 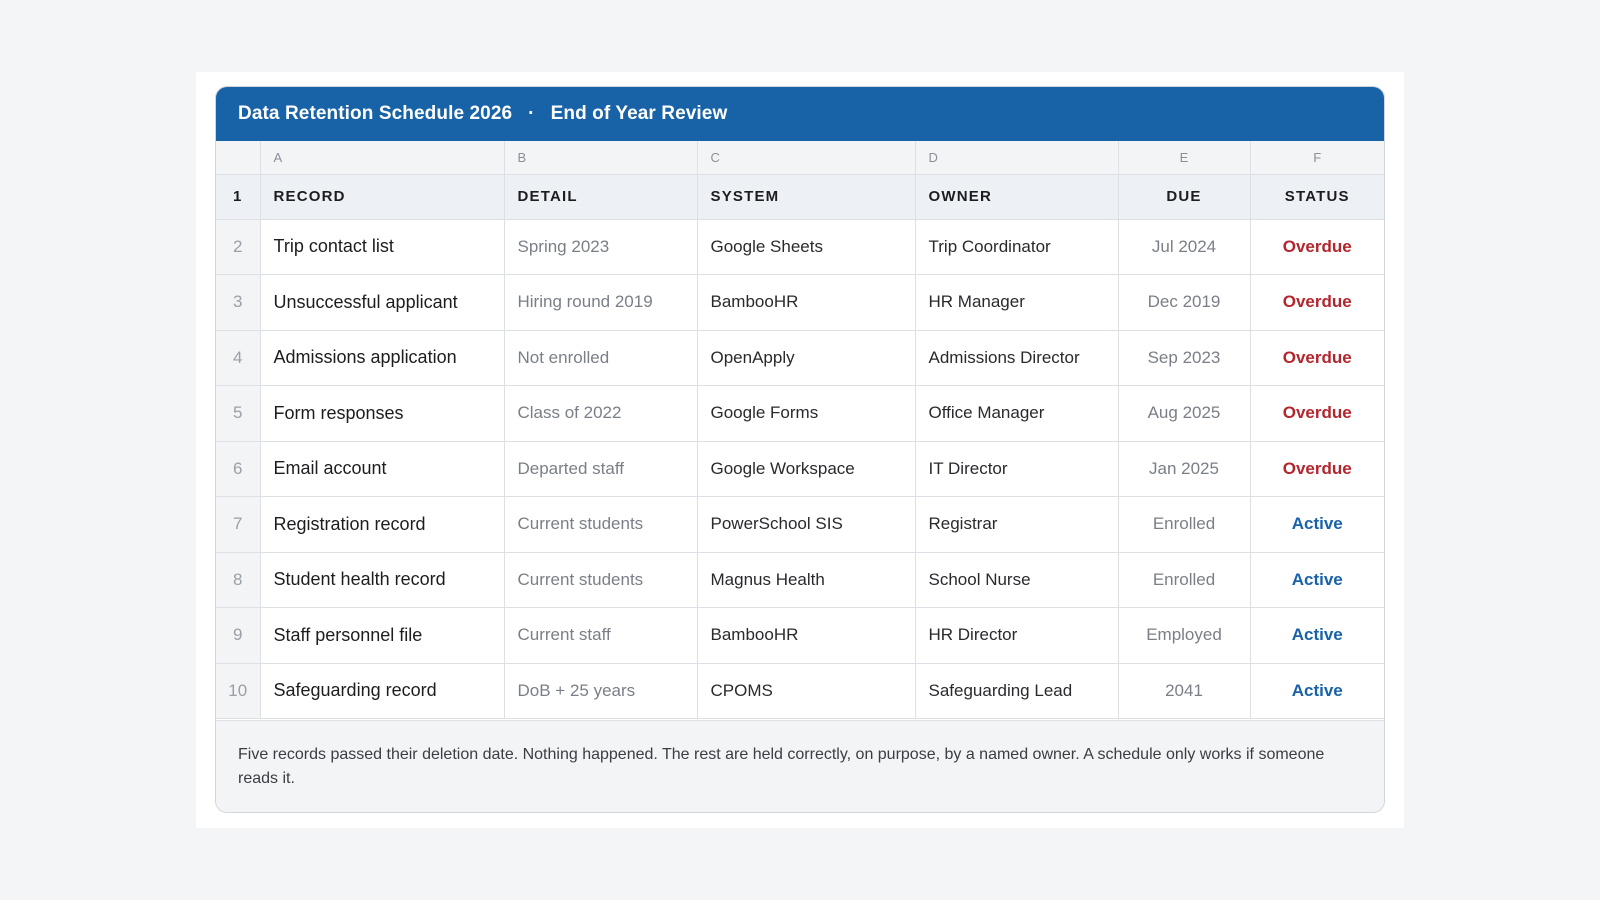 I want to click on cell-detail: Spring 2023, so click(x=601, y=247).